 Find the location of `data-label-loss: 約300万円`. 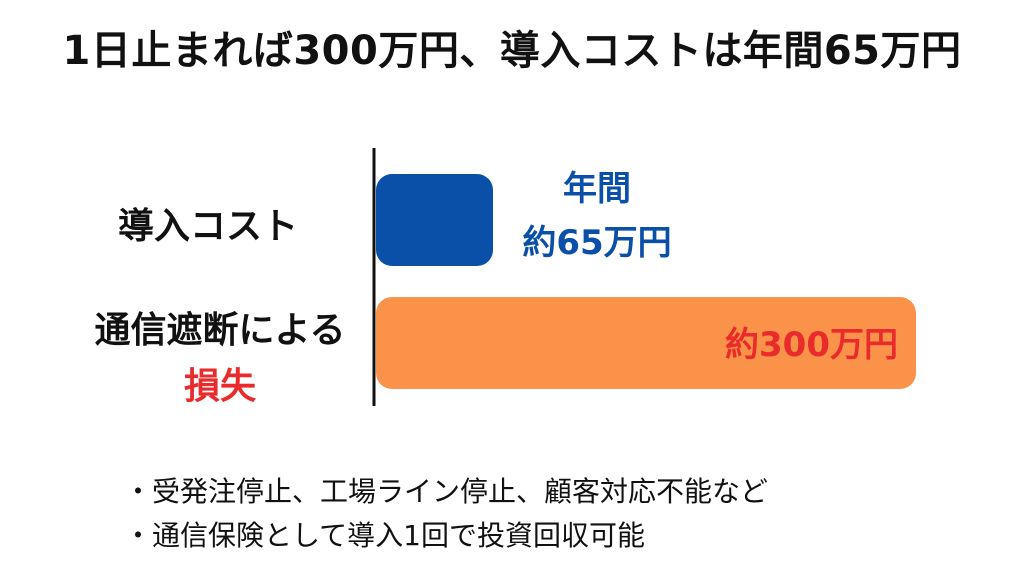

data-label-loss: 約300万円 is located at coordinates (811, 345).